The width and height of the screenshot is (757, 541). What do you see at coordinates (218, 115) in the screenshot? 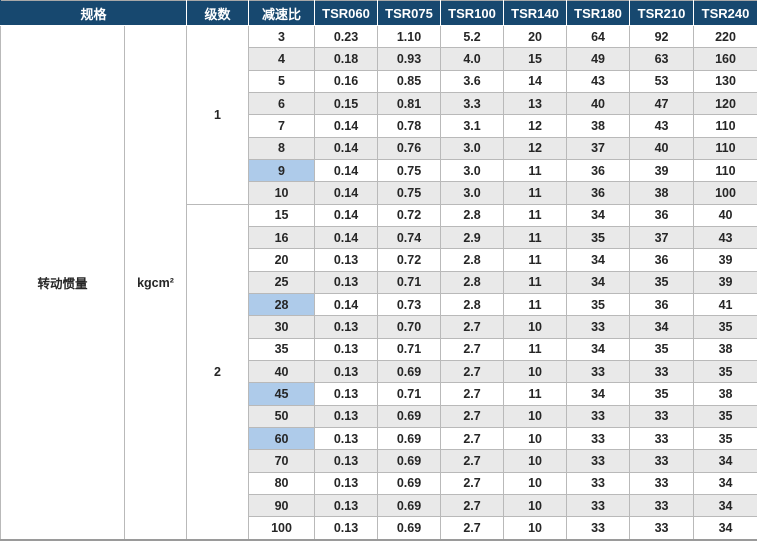
I see `stage-cell: 1` at bounding box center [218, 115].